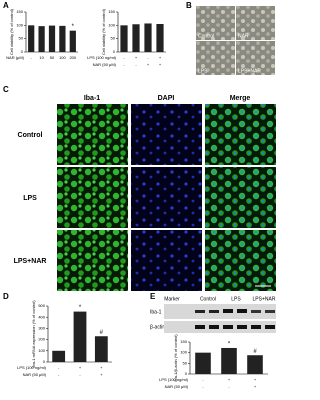 The image size is (320, 400). What do you see at coordinates (72, 57) in the screenshot?
I see `condition-mark: 200` at bounding box center [72, 57].